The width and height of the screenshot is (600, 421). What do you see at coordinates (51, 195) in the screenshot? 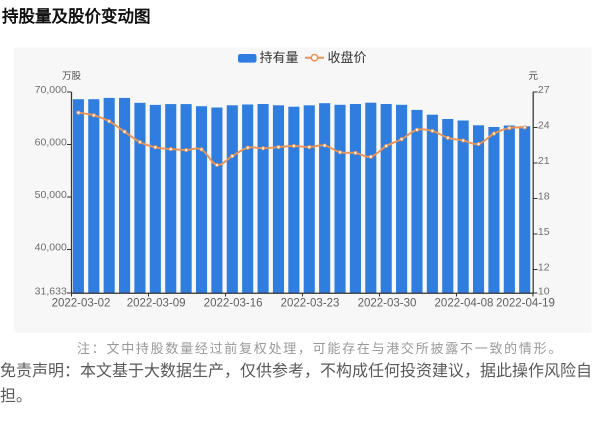
I see `svg-text: 50,000` at bounding box center [51, 195].